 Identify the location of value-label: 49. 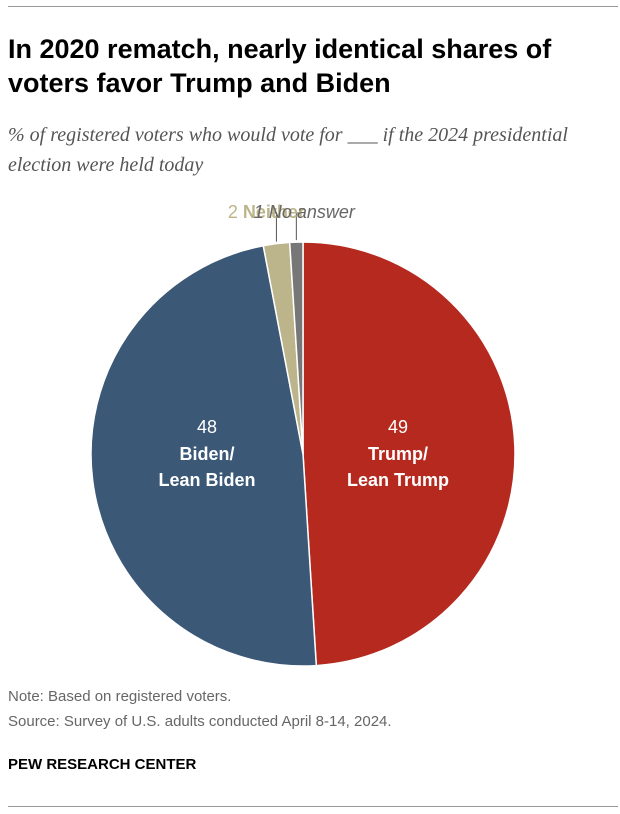
(398, 427).